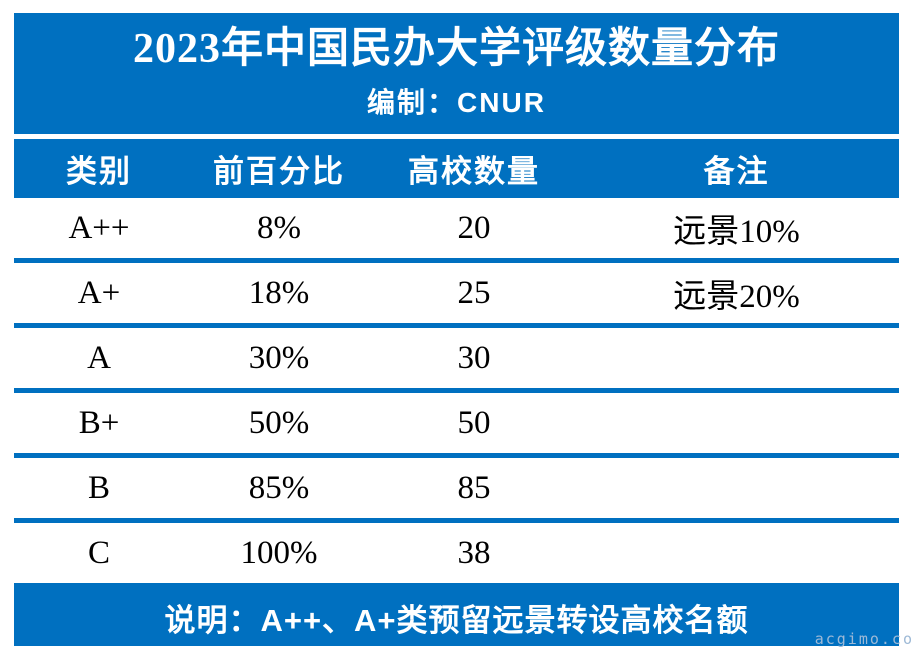  What do you see at coordinates (456, 49) in the screenshot?
I see `page-title: 2023年中国民办大学评级数量分布` at bounding box center [456, 49].